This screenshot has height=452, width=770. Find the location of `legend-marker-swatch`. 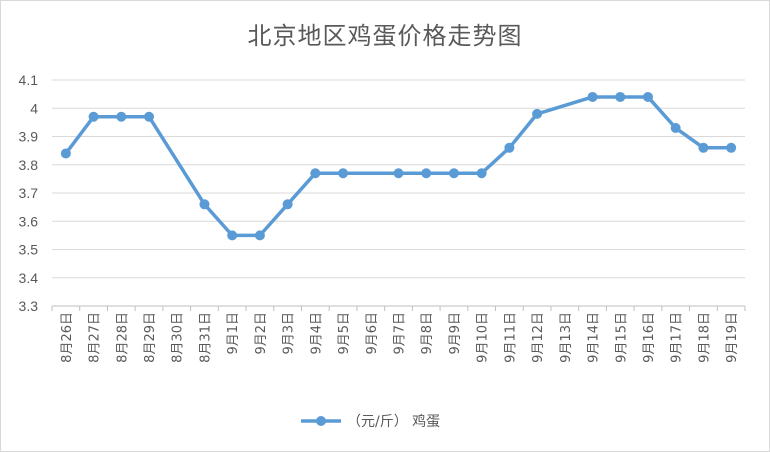

legend-marker-swatch is located at coordinates (321, 421).